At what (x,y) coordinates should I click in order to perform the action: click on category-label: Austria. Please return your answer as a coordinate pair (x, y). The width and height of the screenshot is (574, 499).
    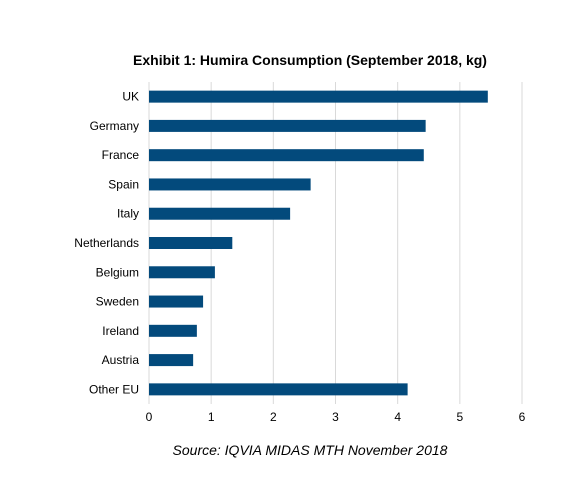
    Looking at the image, I should click on (121, 360).